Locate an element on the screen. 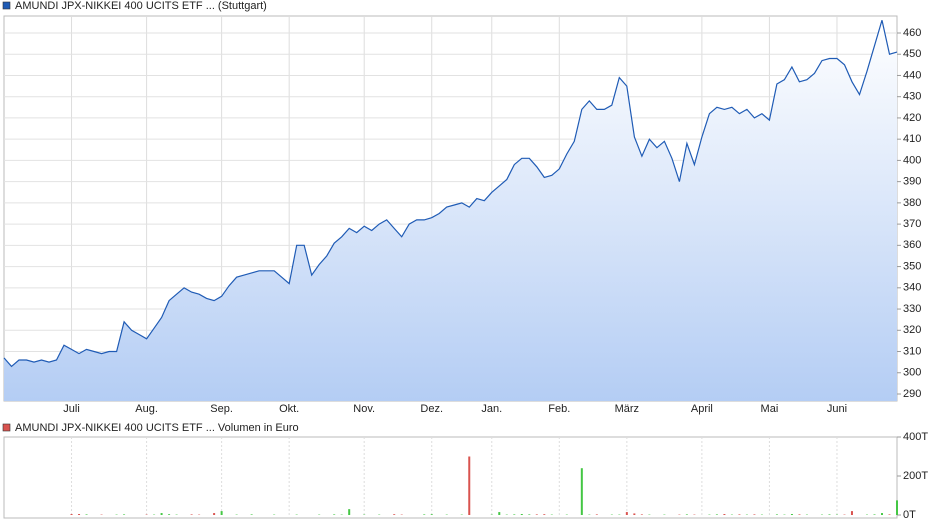 This screenshot has height=531, width=940. y-tick-label: 300 is located at coordinates (912, 373).